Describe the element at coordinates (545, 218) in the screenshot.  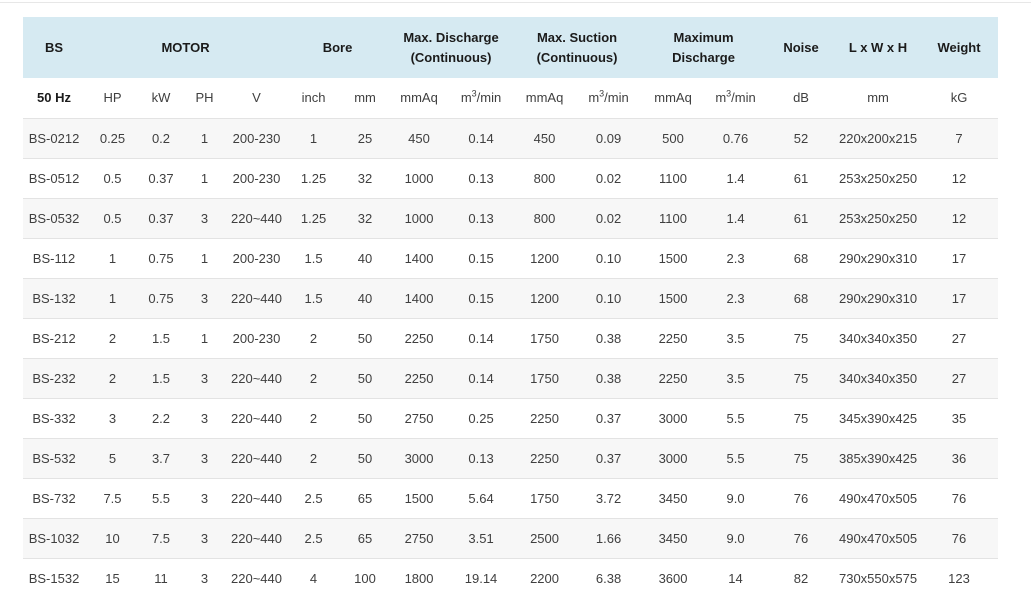
I see `table-cell: 800` at that location.